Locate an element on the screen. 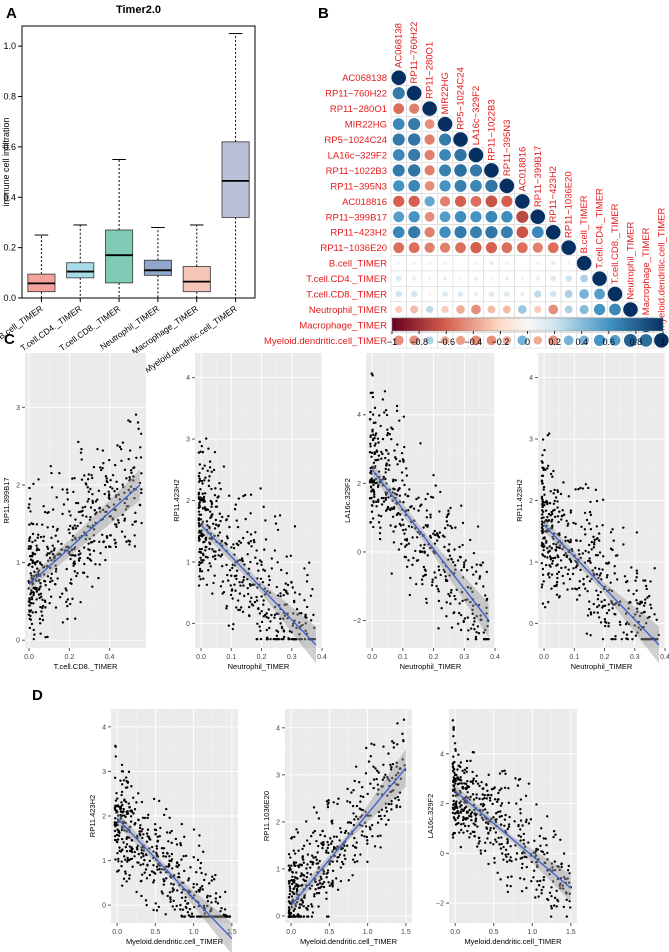 The height and width of the screenshot is (952, 669). row-label: Myeloid.dendritic.cell_TIMER is located at coordinates (325, 341).